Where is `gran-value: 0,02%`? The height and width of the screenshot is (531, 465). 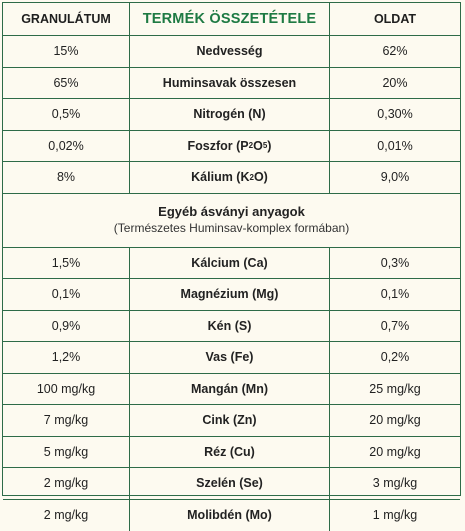
gran-value: 0,02% is located at coordinates (66, 147).